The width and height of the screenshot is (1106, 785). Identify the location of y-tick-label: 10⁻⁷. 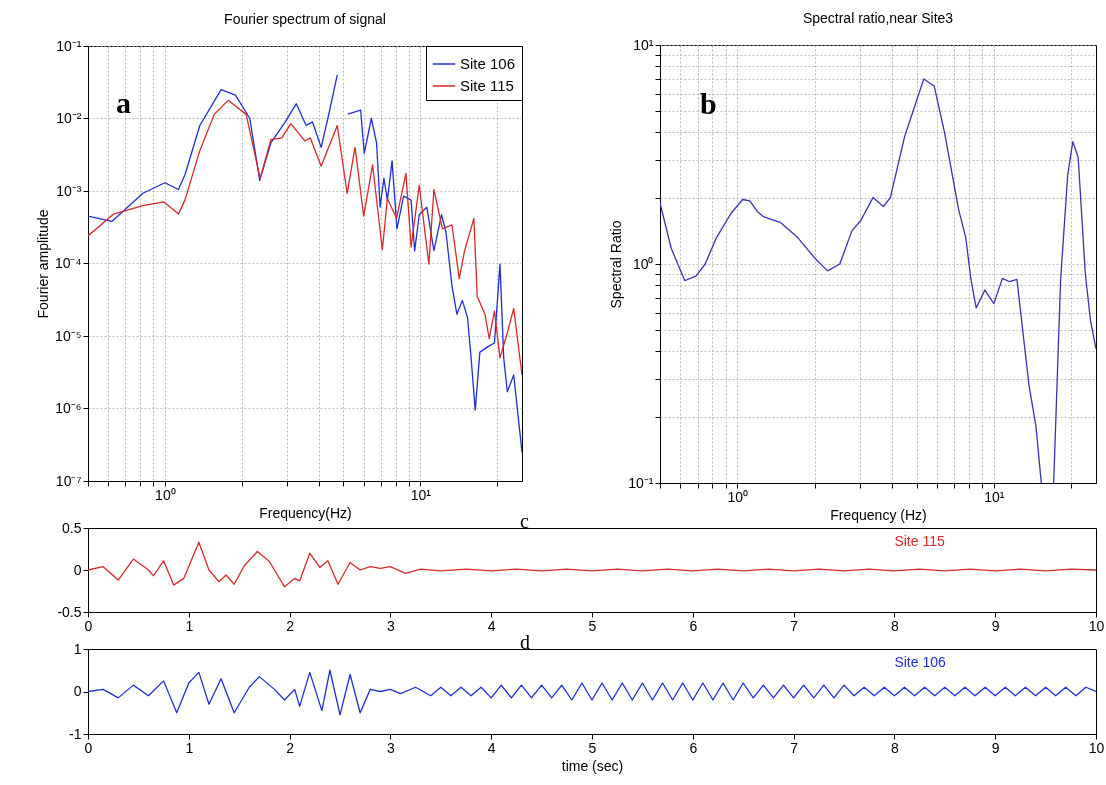
(68, 480).